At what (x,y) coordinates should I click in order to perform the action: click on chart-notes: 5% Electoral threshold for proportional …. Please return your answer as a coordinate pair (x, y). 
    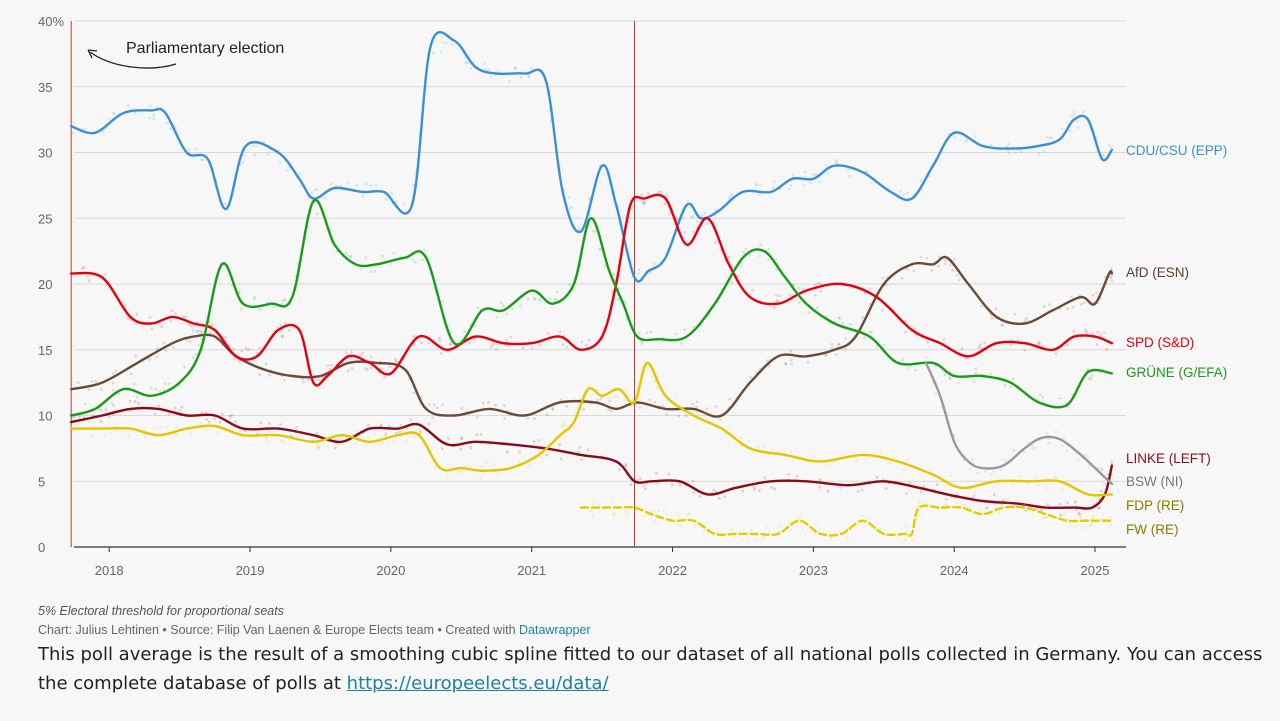
    Looking at the image, I should click on (653, 651).